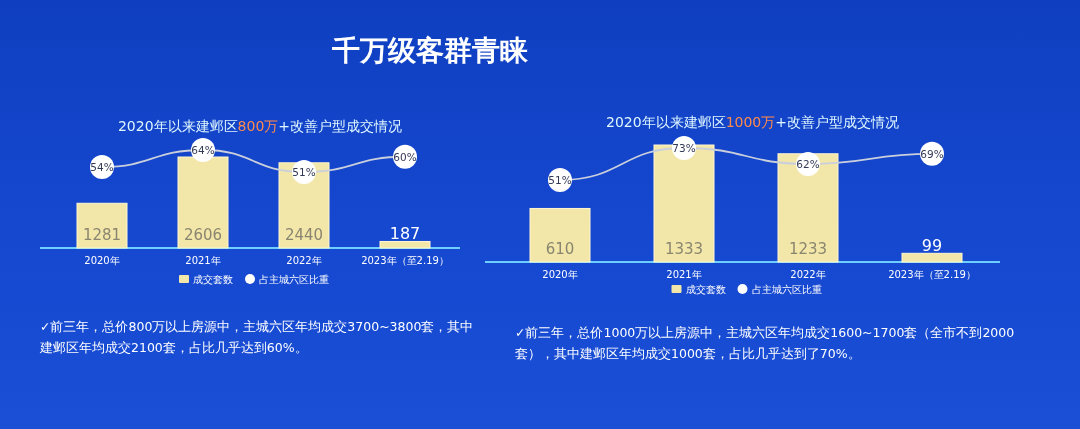 This screenshot has height=429, width=1080. I want to click on data-label: 1333, so click(684, 249).